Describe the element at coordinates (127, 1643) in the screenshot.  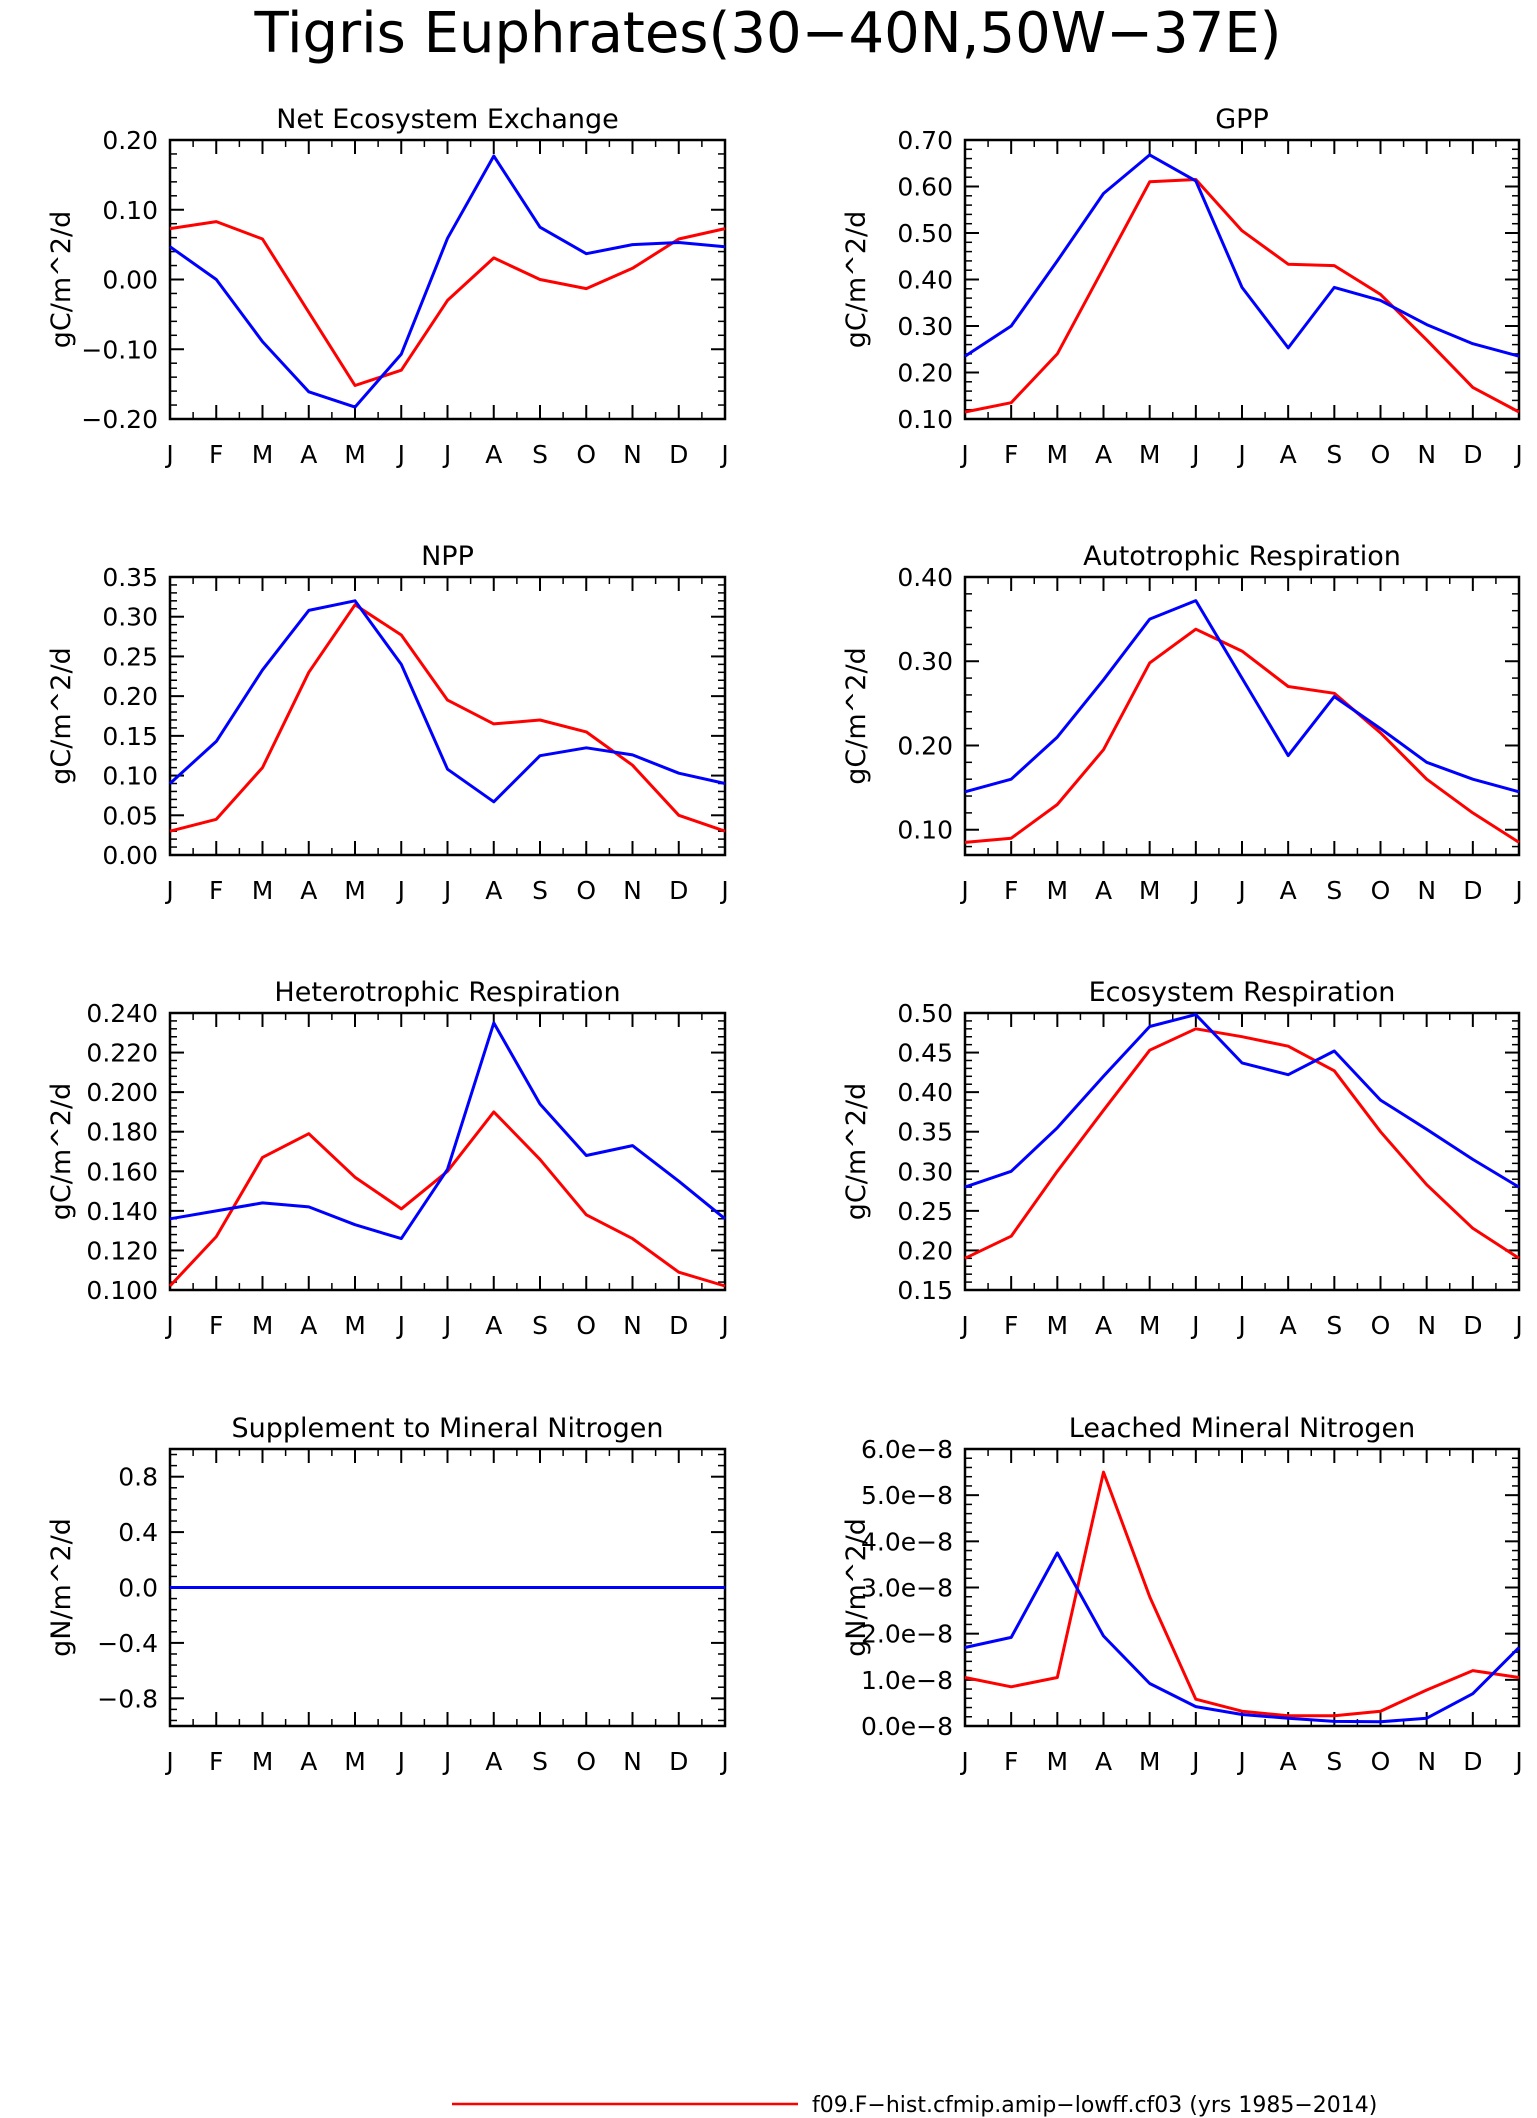
I see `y-tick-label: −0.4` at that location.